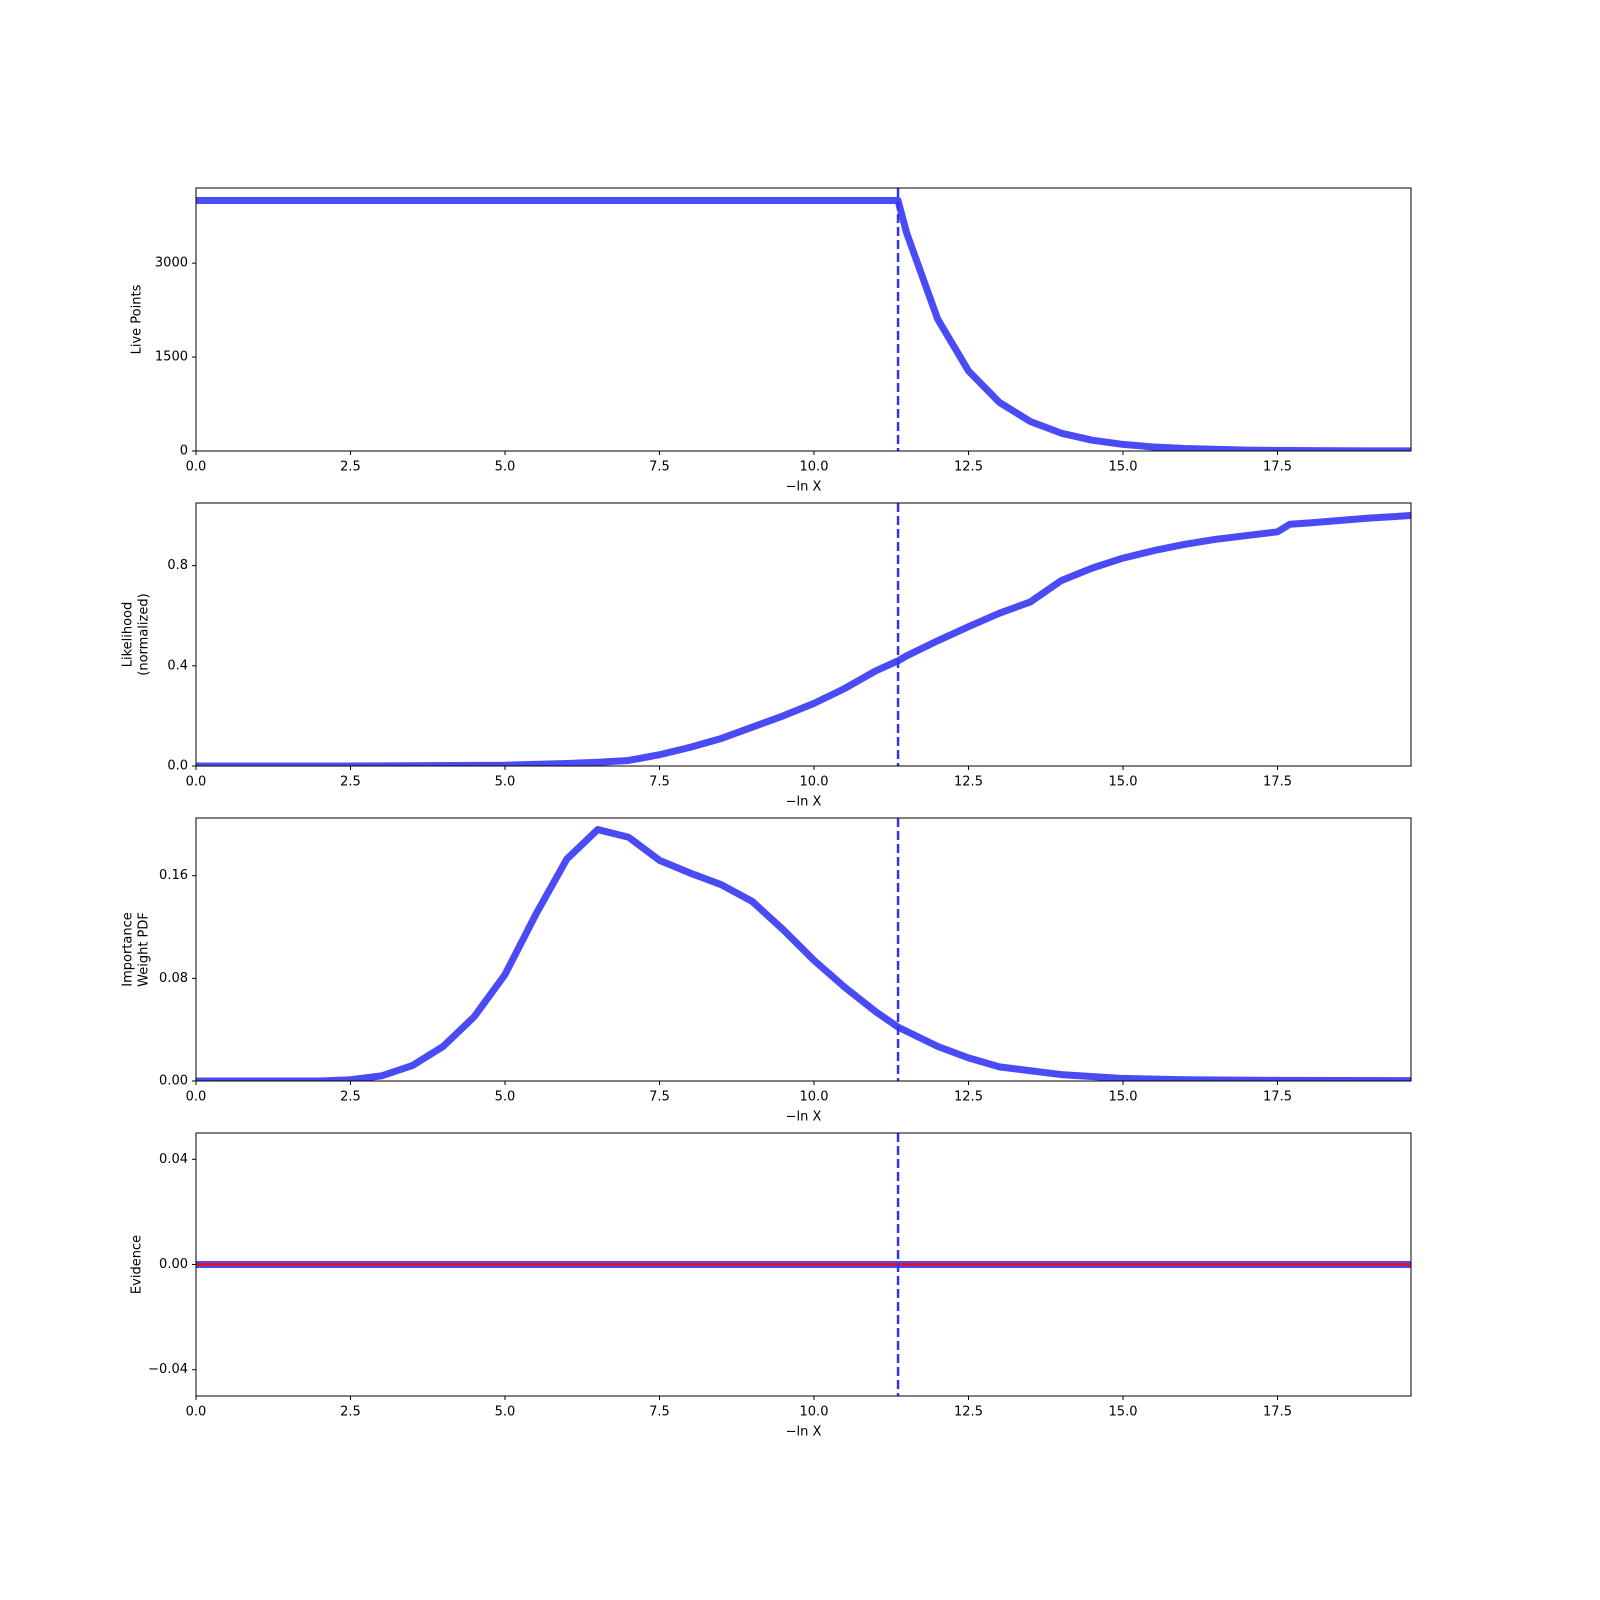  Describe the element at coordinates (171, 357) in the screenshot. I see `y-tick-label: 1500` at that location.